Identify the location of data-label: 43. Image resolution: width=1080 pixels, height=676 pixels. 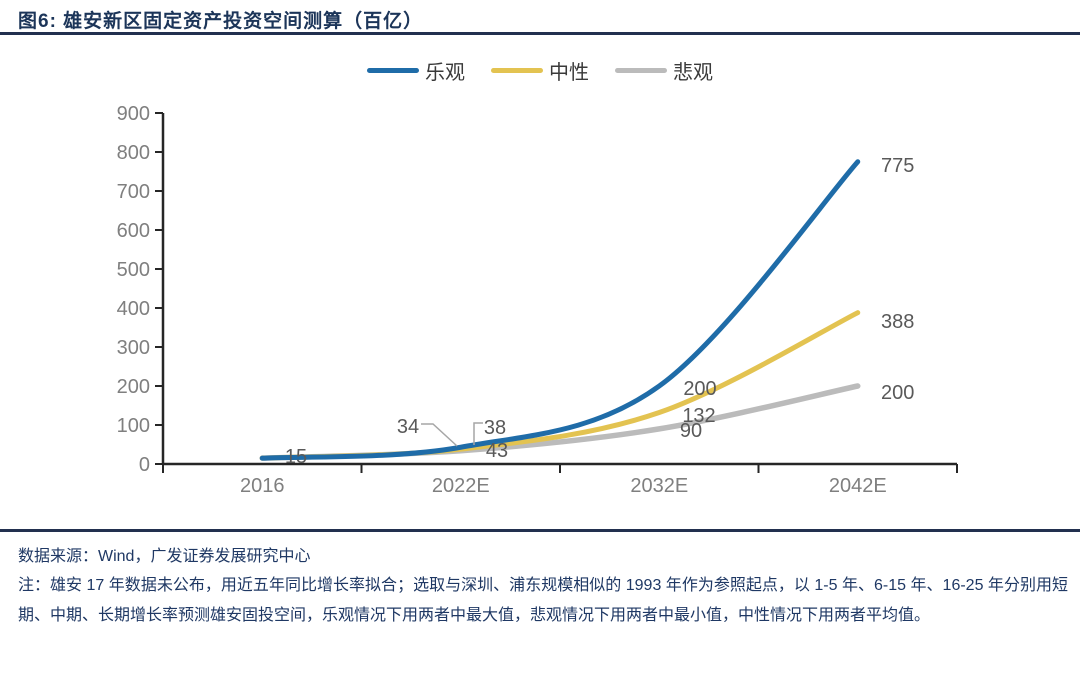
(497, 451).